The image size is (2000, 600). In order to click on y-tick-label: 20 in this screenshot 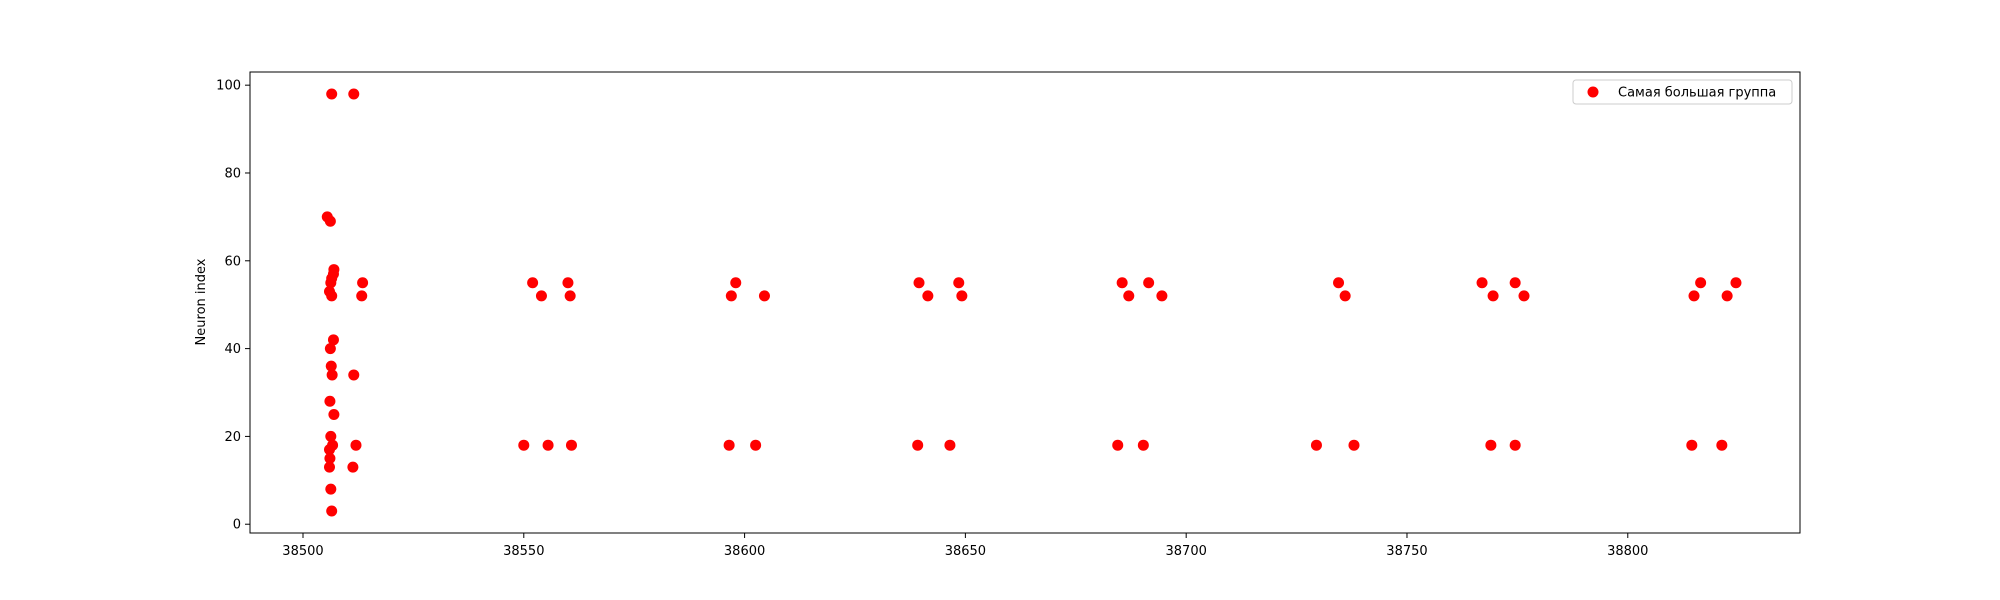, I will do `click(232, 437)`.